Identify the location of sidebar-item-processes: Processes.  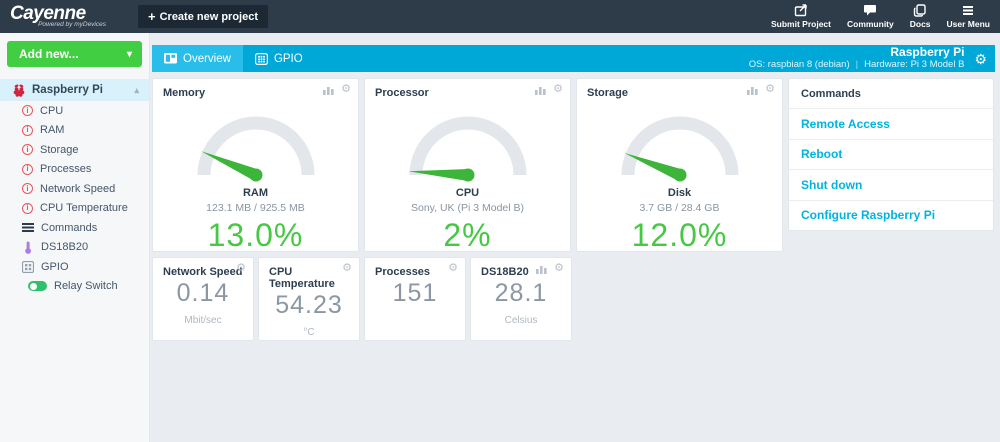
(74, 170).